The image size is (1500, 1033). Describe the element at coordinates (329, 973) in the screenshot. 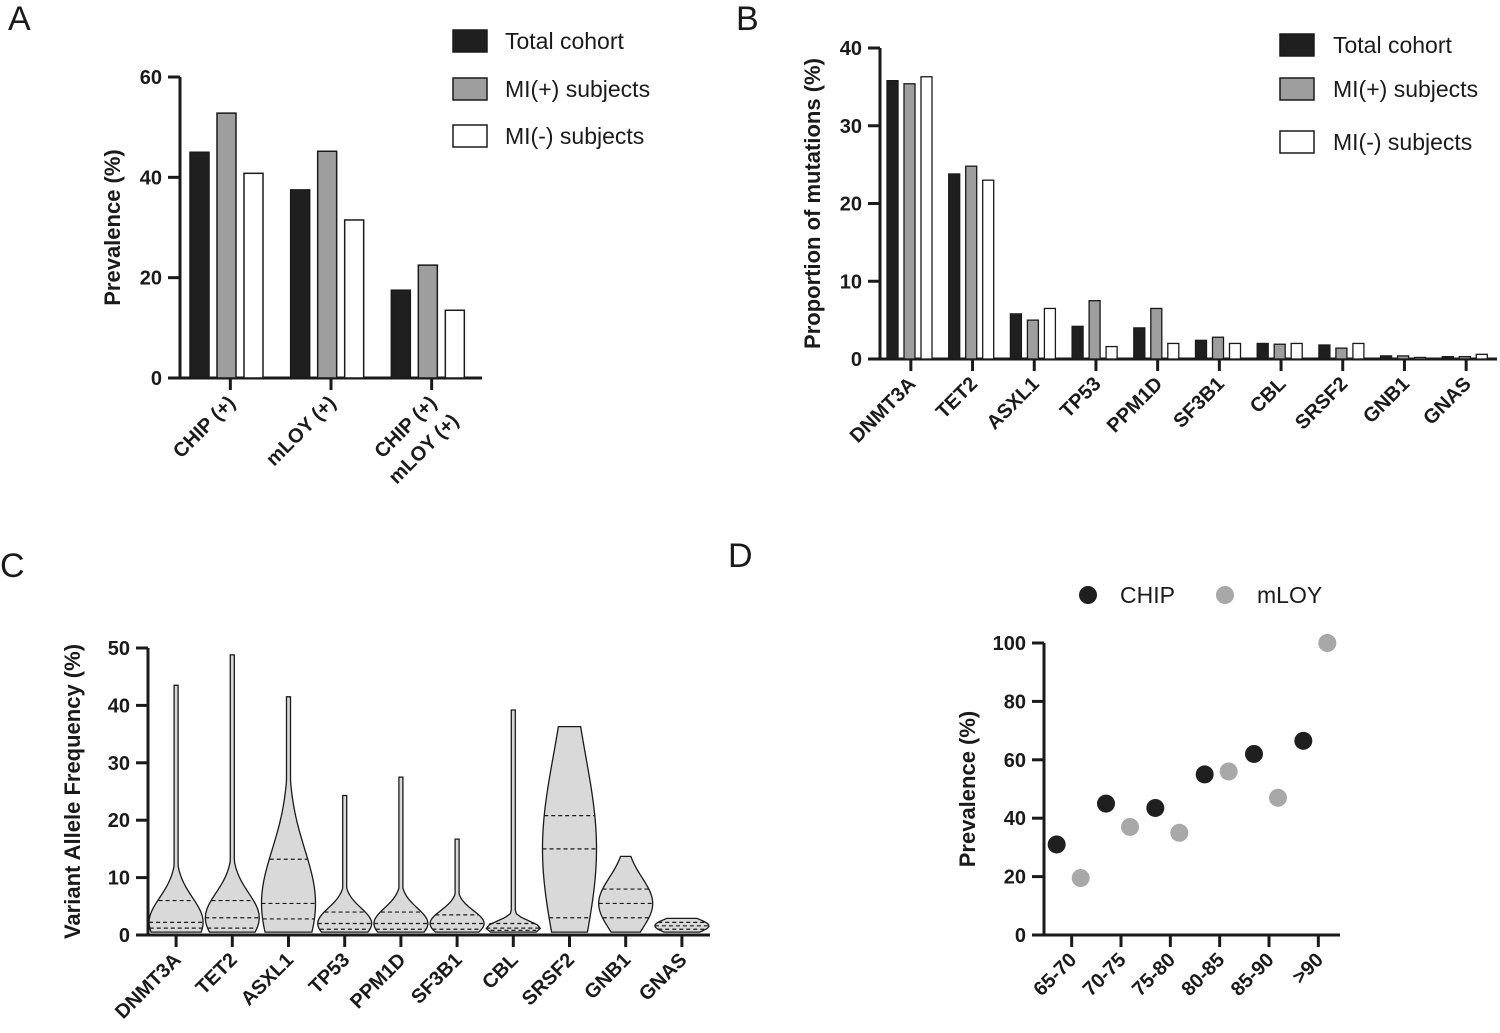

I see `c-x-category-label: TP53` at that location.